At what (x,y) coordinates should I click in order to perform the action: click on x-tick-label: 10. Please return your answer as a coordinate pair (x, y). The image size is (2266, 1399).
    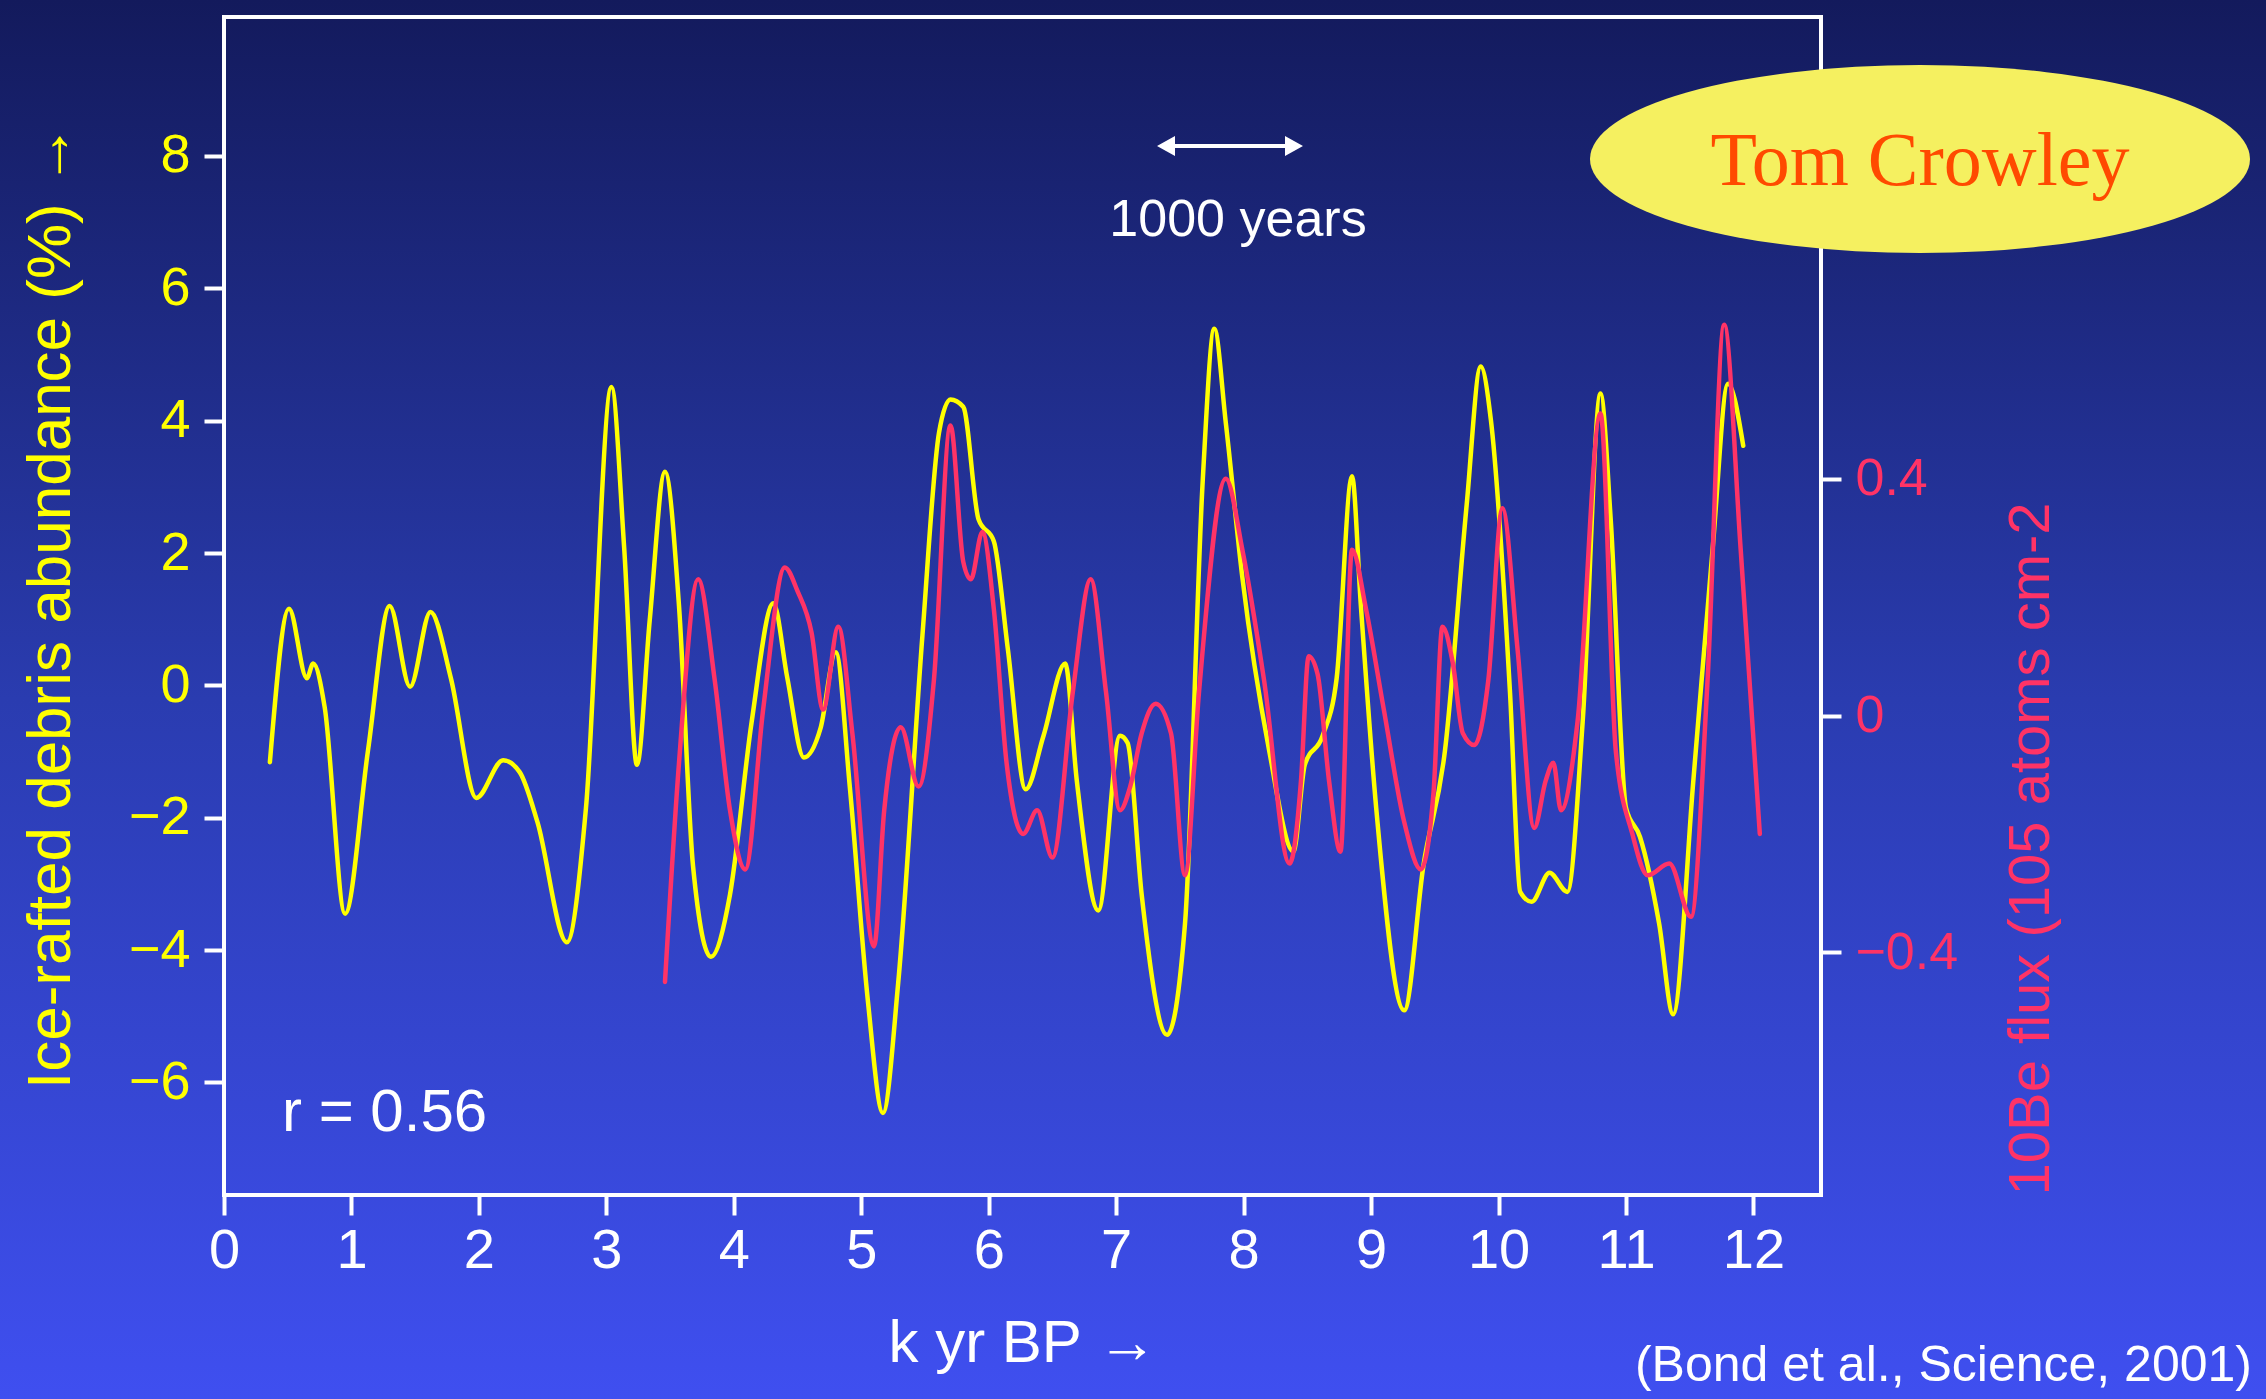
    Looking at the image, I should click on (1499, 1248).